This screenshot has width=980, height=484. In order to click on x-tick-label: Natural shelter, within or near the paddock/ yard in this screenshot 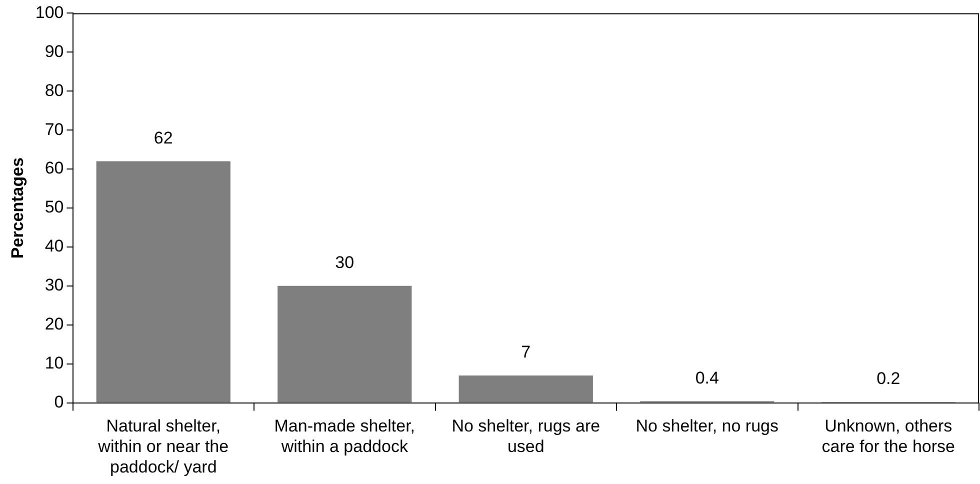, I will do `click(163, 446)`.